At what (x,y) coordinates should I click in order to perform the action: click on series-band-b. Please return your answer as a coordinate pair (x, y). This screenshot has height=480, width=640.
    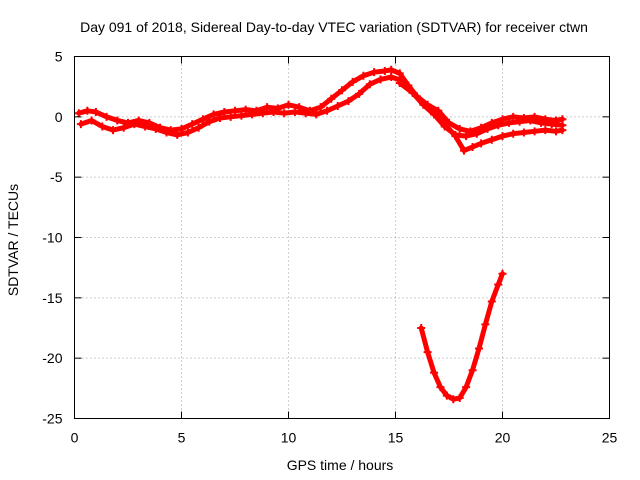
    Looking at the image, I should click on (321, 107).